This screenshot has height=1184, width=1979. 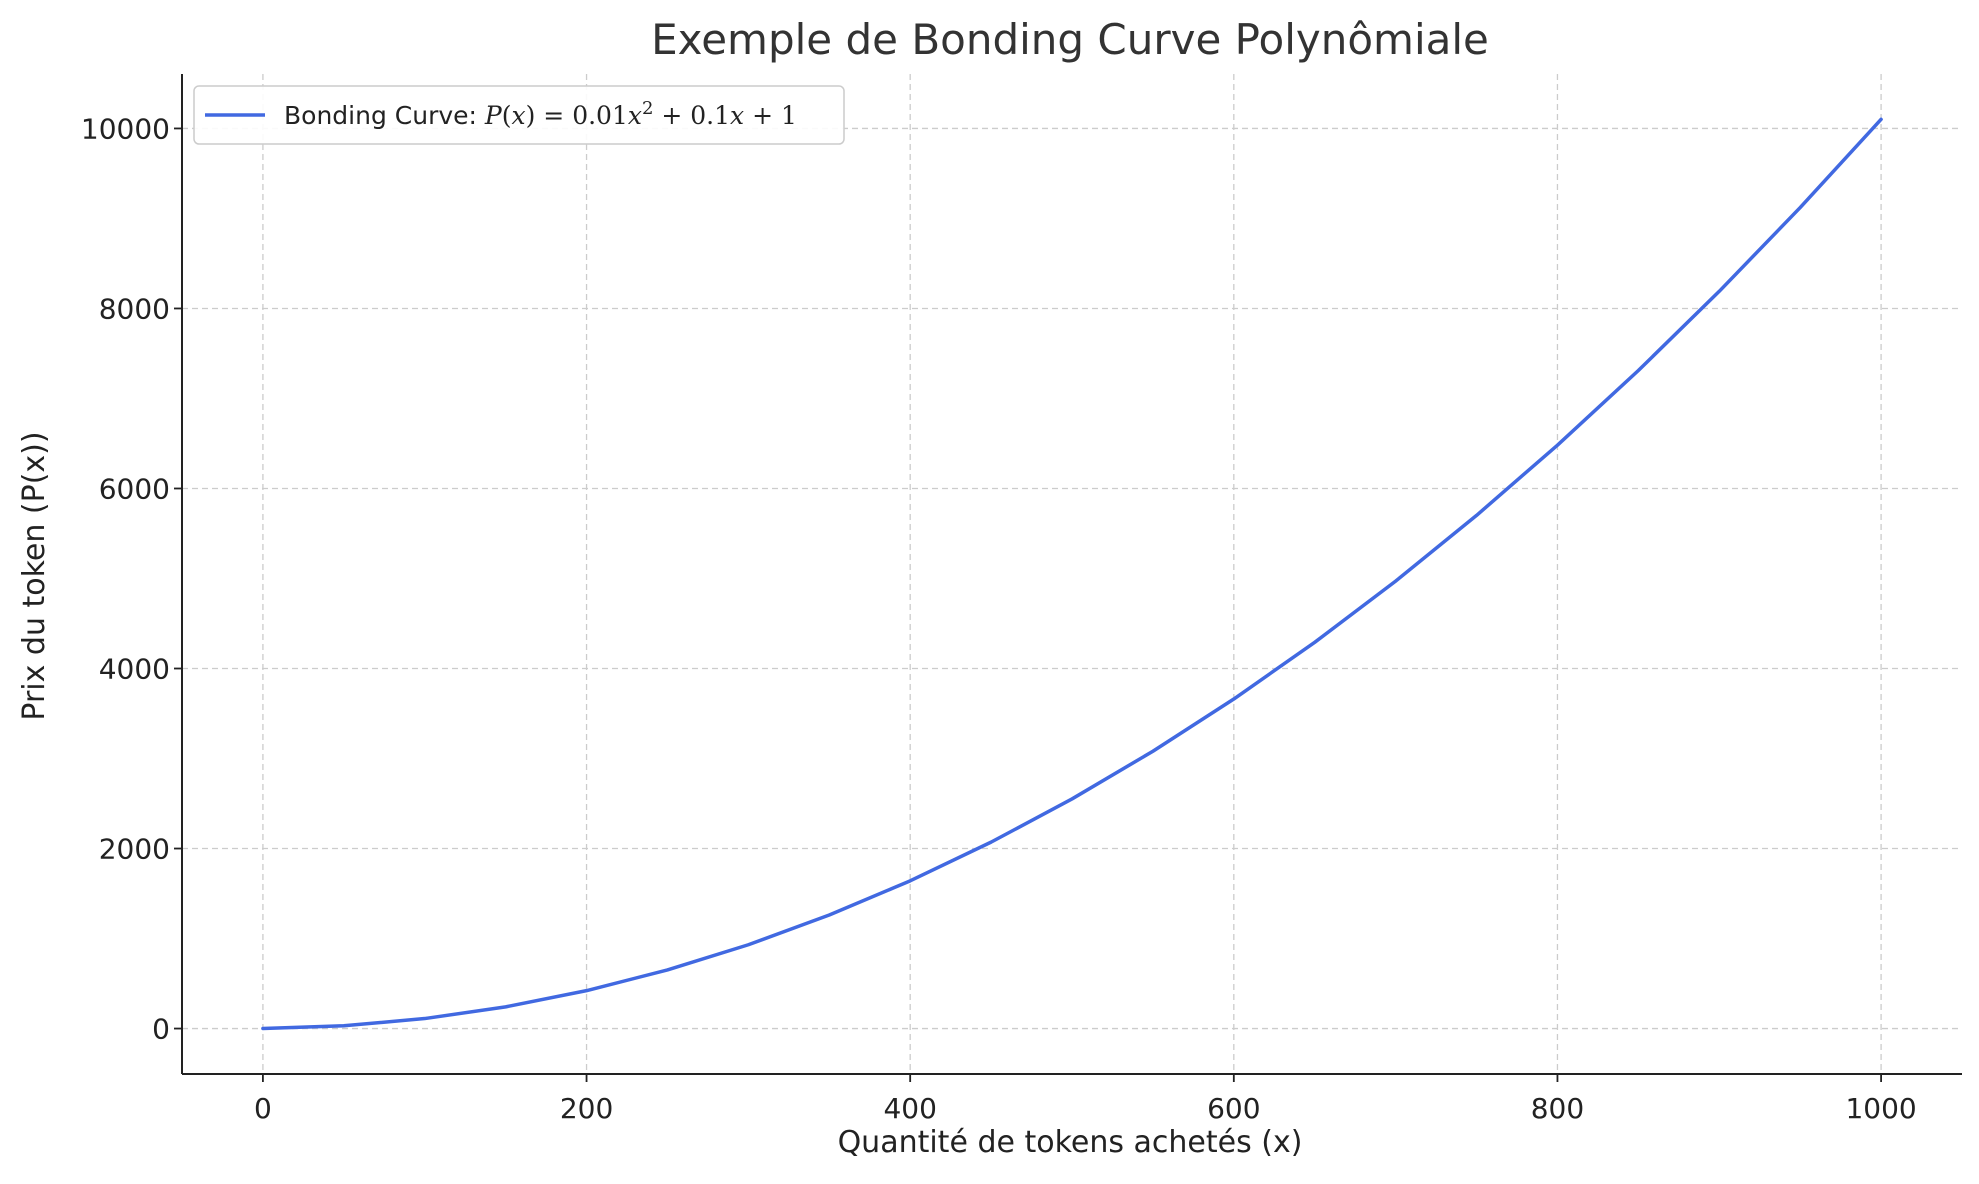 What do you see at coordinates (1557, 1108) in the screenshot?
I see `x-tick-label-4: 800` at bounding box center [1557, 1108].